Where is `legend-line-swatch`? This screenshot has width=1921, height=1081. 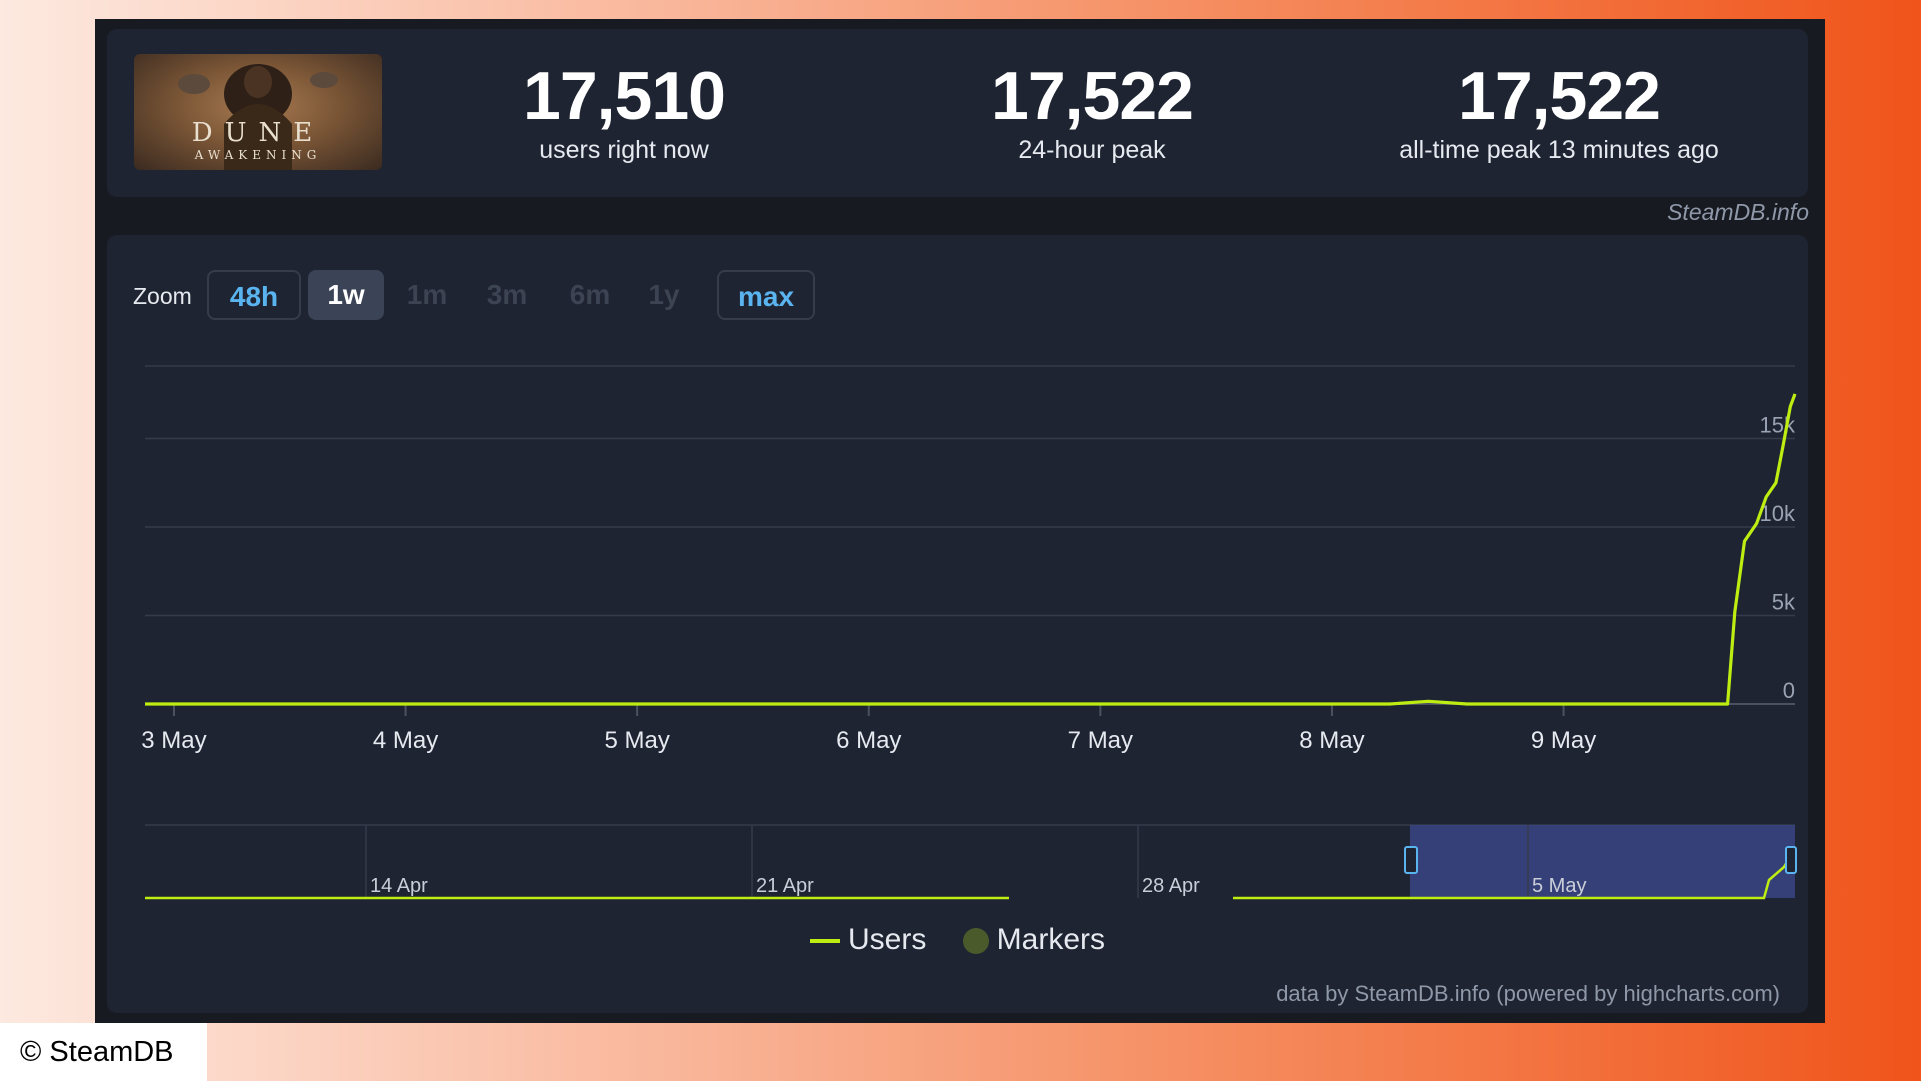 legend-line-swatch is located at coordinates (824, 941).